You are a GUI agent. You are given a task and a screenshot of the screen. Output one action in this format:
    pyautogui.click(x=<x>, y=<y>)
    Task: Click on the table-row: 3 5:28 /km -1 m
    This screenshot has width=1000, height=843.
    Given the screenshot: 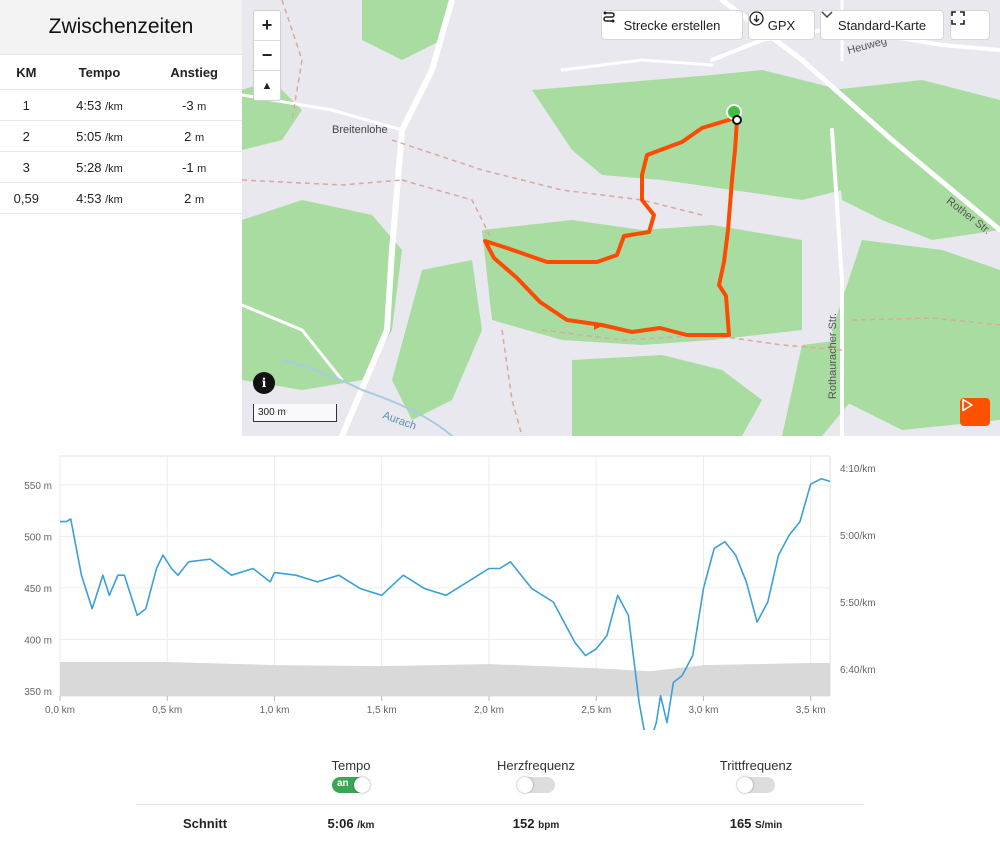 What is the action you would take?
    pyautogui.click(x=121, y=167)
    